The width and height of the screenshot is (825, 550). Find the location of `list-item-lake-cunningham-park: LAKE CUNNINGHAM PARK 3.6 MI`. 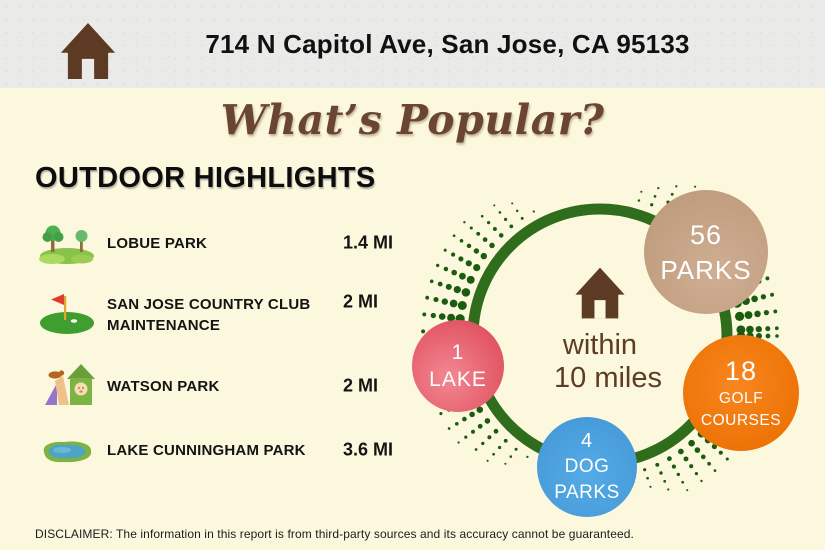

list-item-lake-cunningham-park: LAKE CUNNINGHAM PARK 3.6 MI is located at coordinates (217, 450).